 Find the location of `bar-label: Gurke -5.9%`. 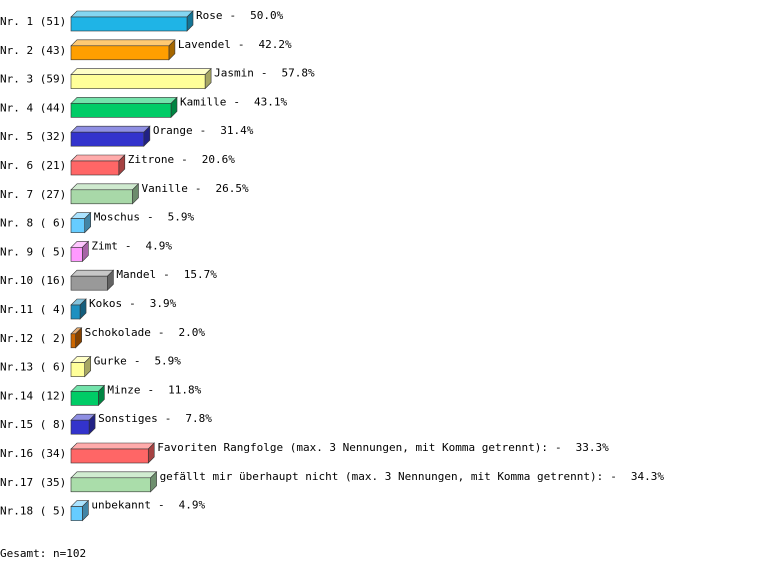

bar-label: Gurke -5.9% is located at coordinates (138, 361).